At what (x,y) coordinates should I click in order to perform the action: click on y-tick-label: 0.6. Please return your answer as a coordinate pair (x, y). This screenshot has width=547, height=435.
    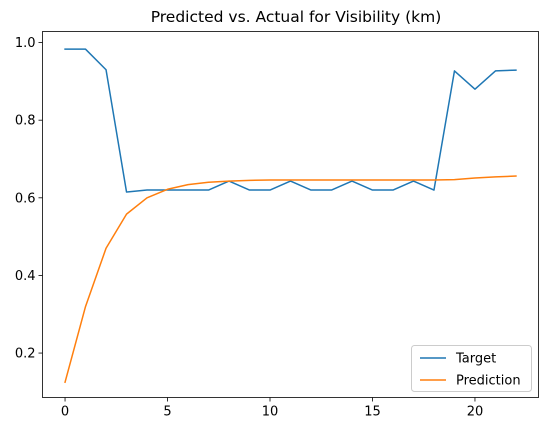
    Looking at the image, I should click on (25, 198).